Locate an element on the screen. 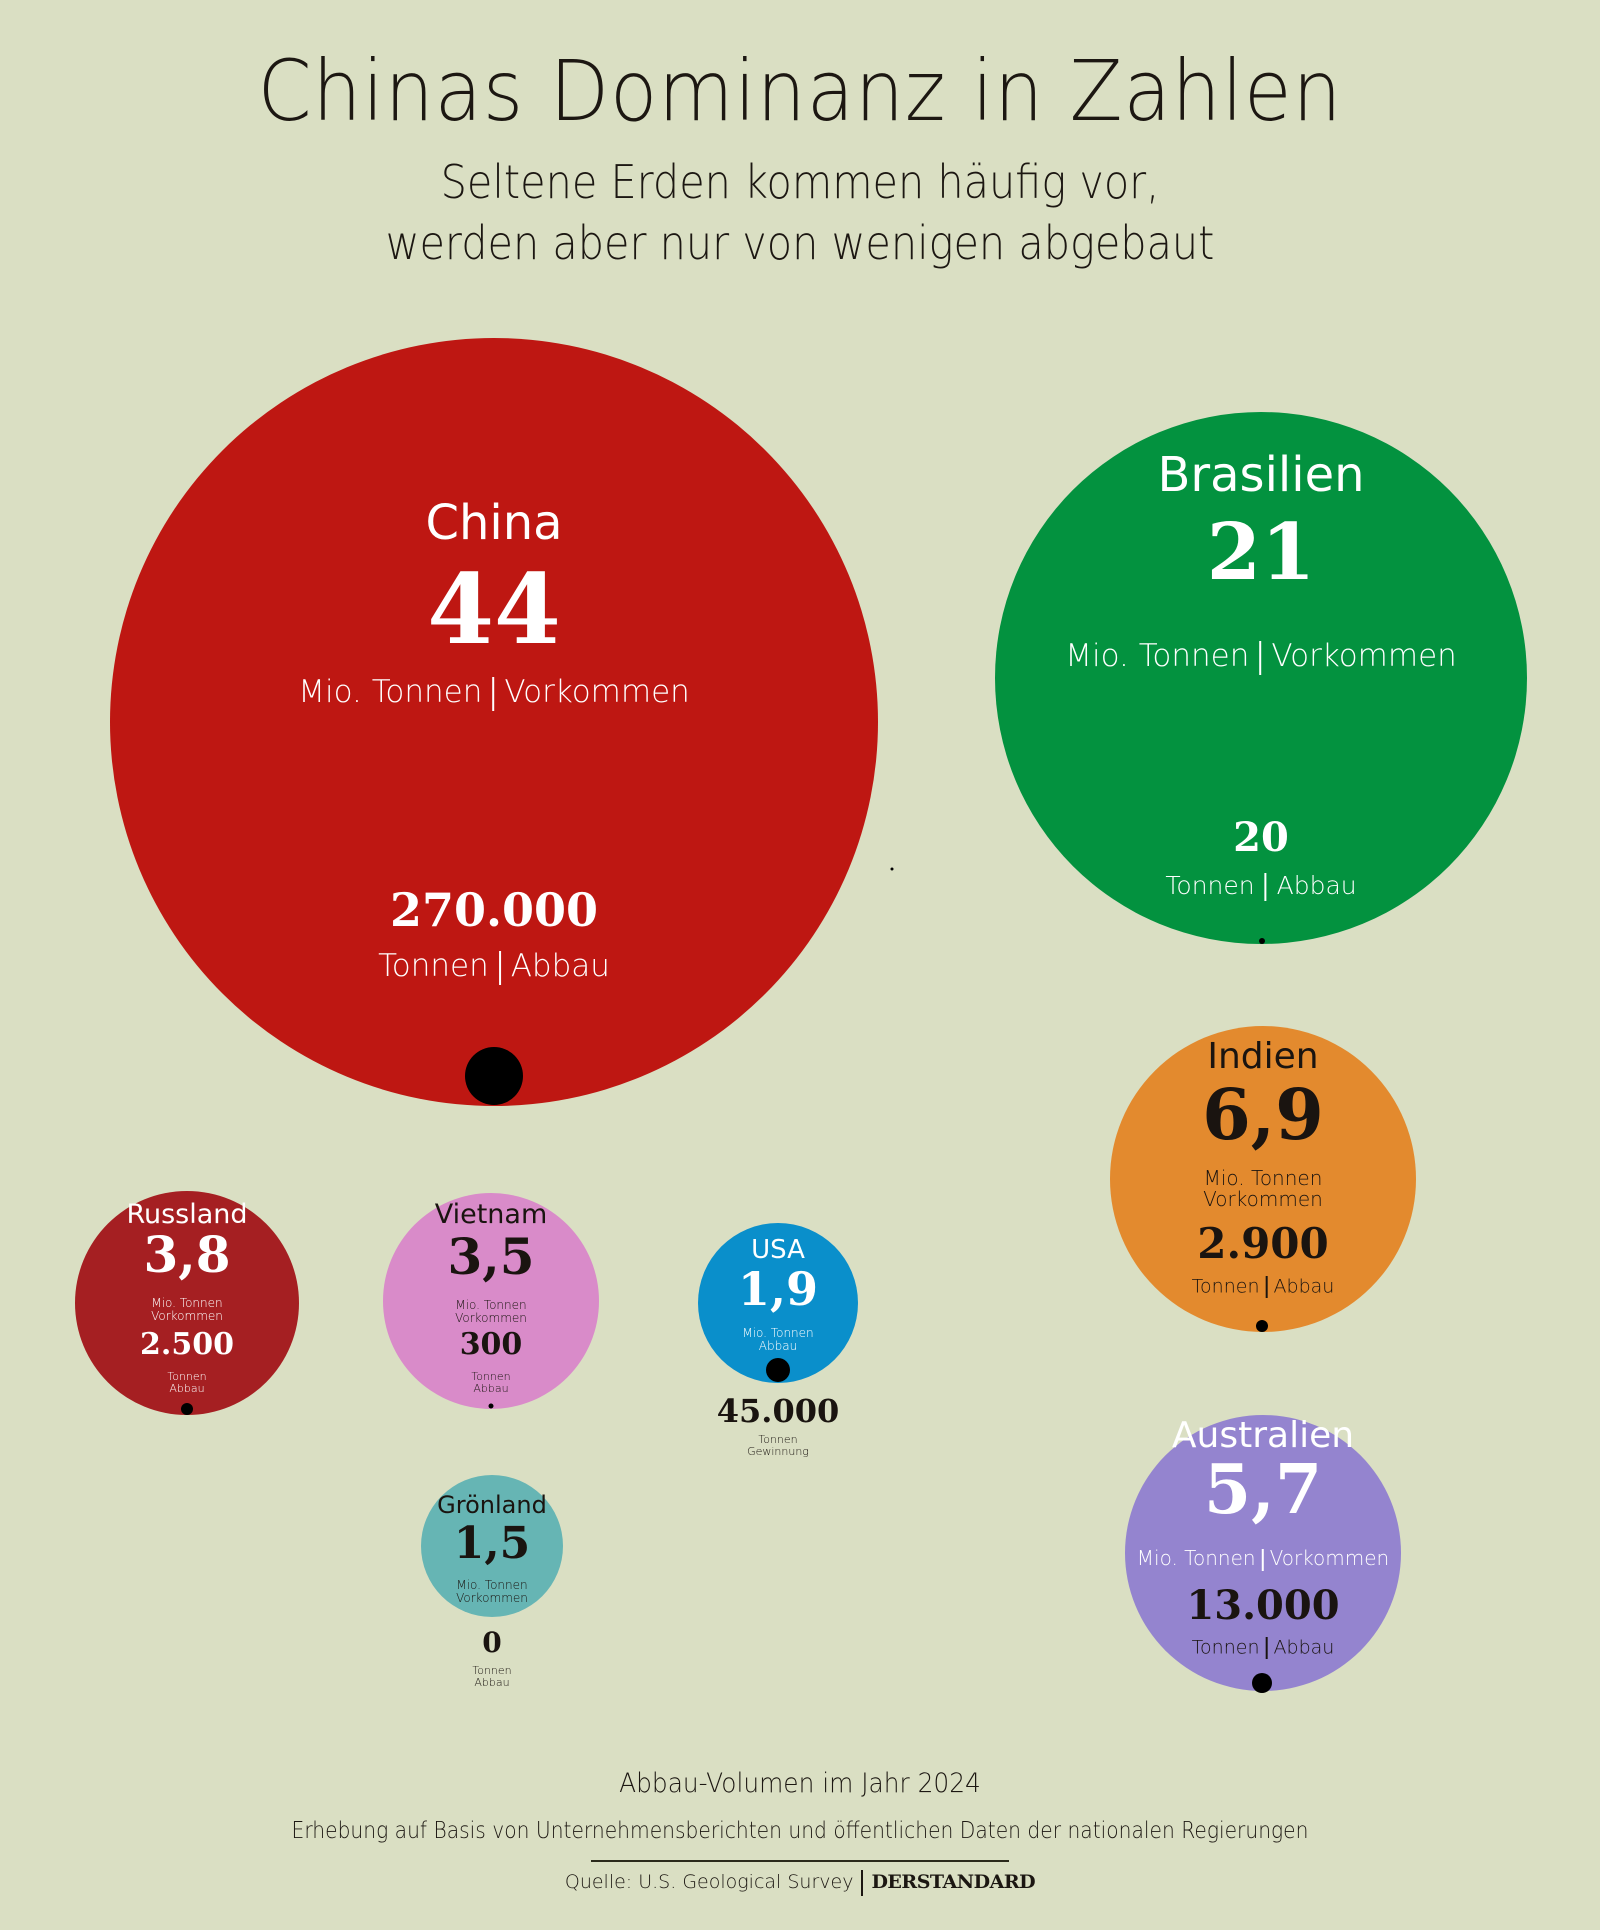  country-name: Russland is located at coordinates (187, 1214).